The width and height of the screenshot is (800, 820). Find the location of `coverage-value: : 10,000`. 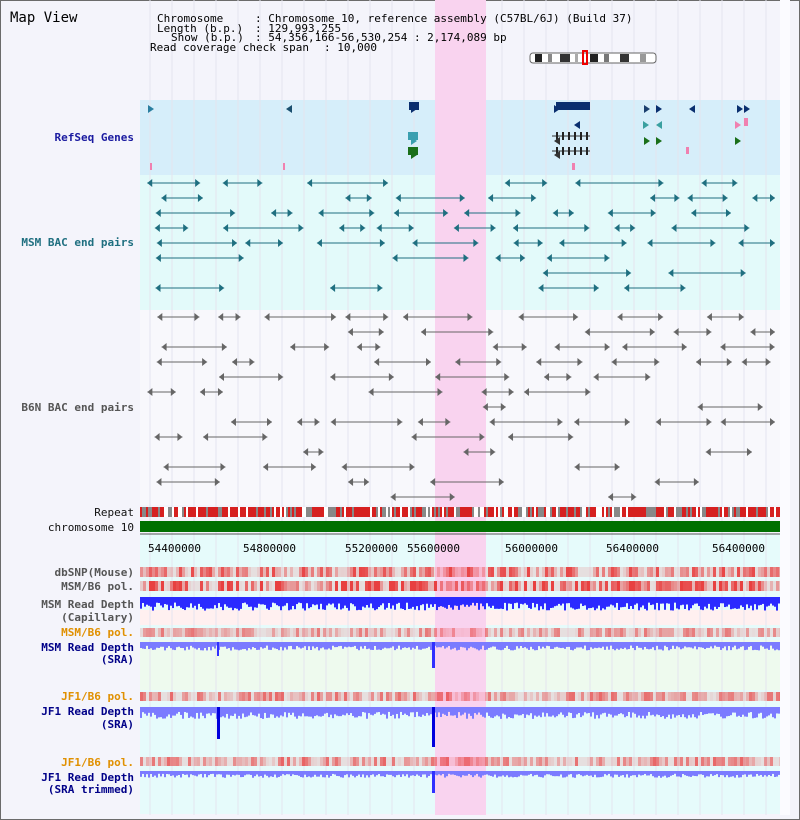

coverage-value: : 10,000 is located at coordinates (350, 47).